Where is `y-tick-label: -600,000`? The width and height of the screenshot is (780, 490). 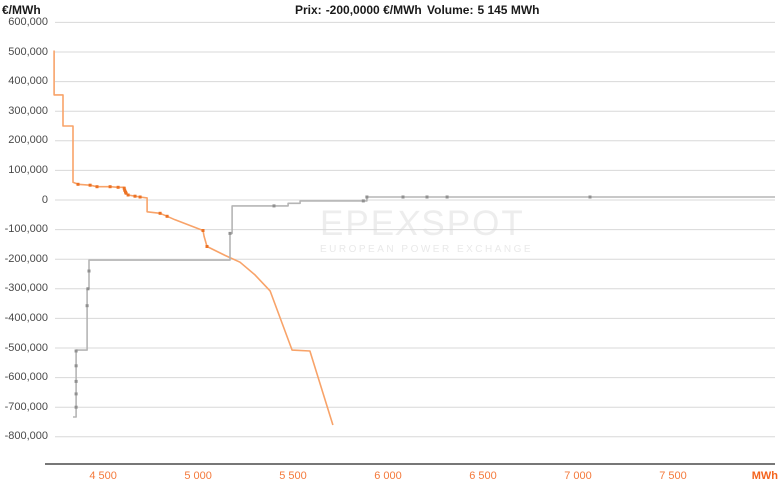
y-tick-label: -600,000 is located at coordinates (26, 377).